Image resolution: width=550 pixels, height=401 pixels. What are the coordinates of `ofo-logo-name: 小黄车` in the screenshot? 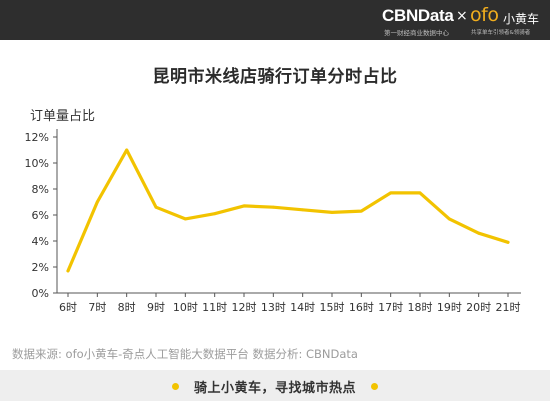 It's located at (521, 19).